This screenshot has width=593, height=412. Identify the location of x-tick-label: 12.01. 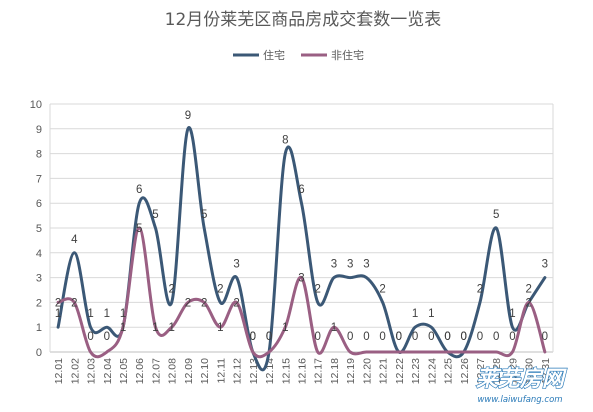
(59, 371).